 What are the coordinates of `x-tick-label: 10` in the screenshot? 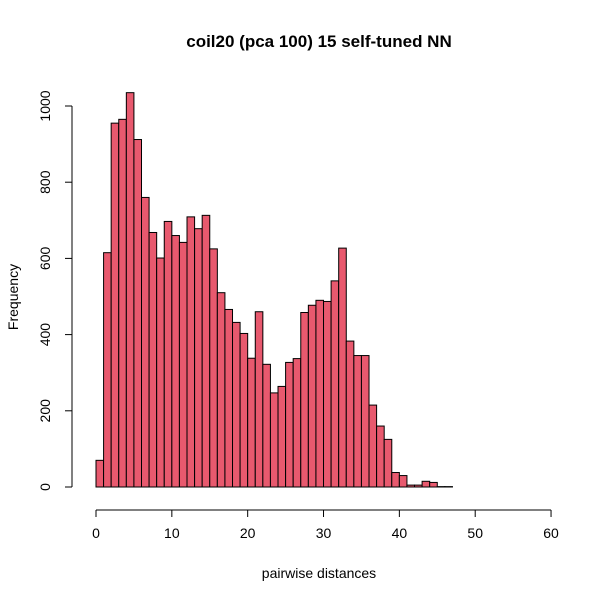 It's located at (172, 533).